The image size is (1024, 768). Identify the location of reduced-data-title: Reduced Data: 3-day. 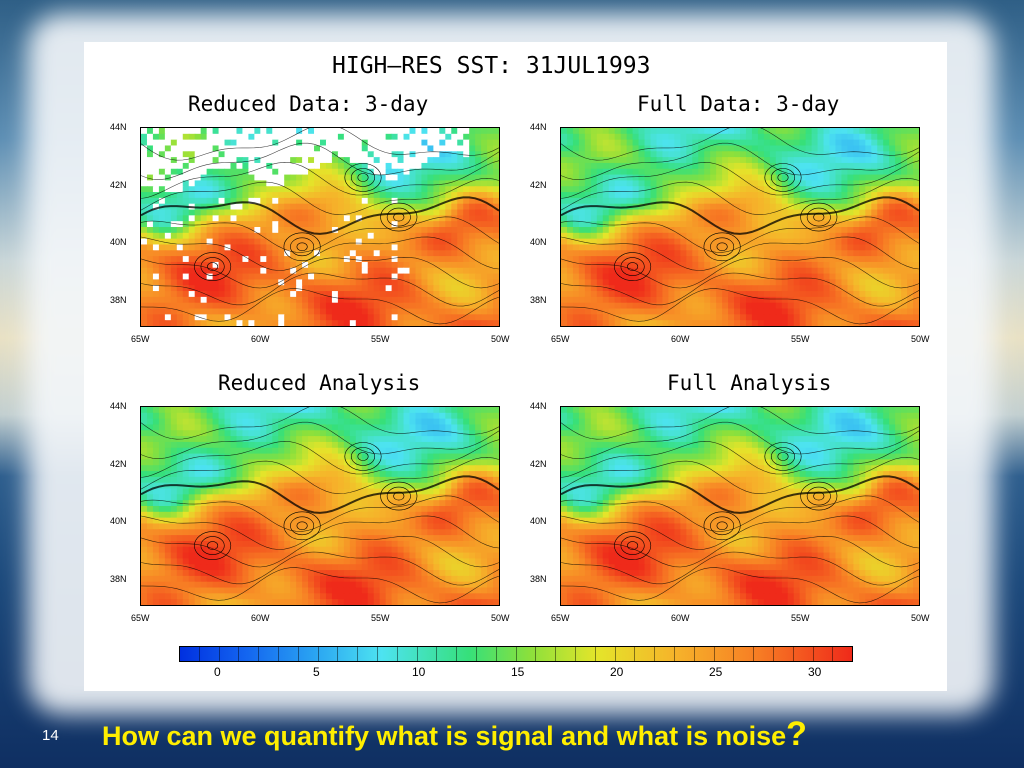
(308, 104).